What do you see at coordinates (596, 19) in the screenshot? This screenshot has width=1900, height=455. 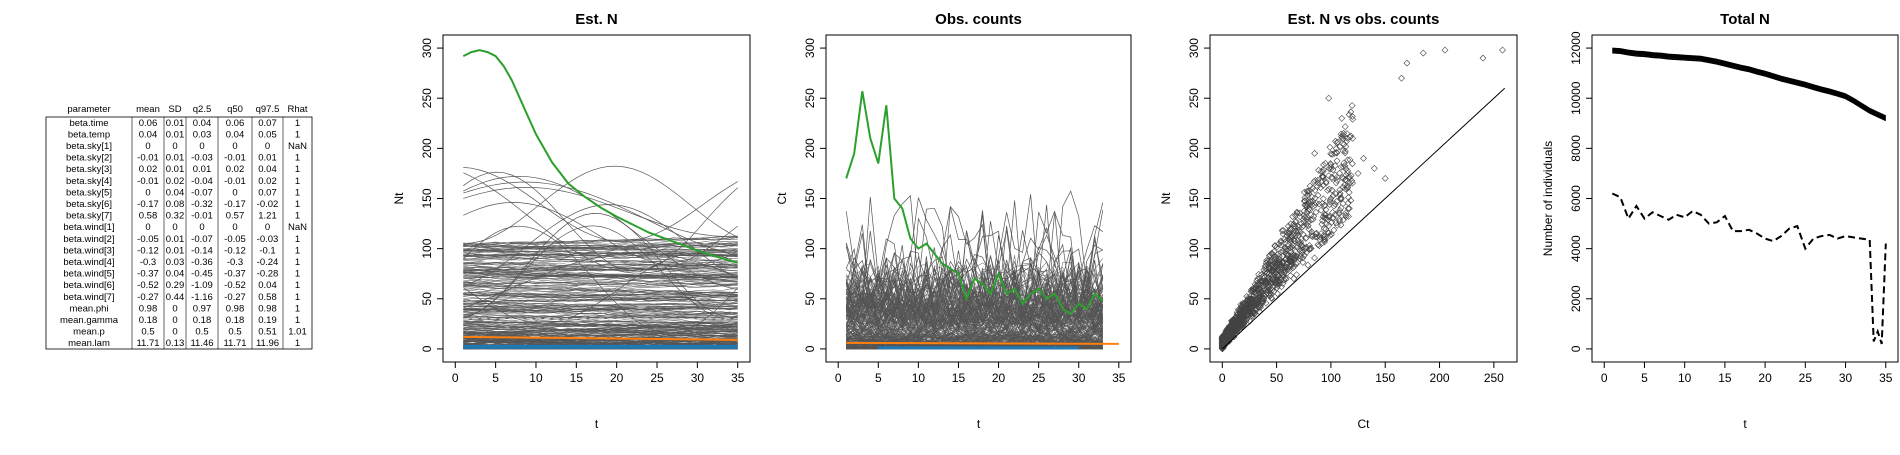 I see `chart-title: Est. N` at bounding box center [596, 19].